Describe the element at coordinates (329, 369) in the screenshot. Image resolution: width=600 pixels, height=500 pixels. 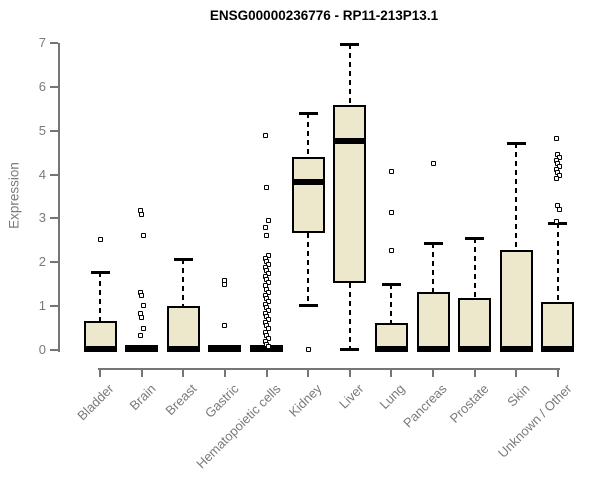
I see `x-axis-line` at that location.